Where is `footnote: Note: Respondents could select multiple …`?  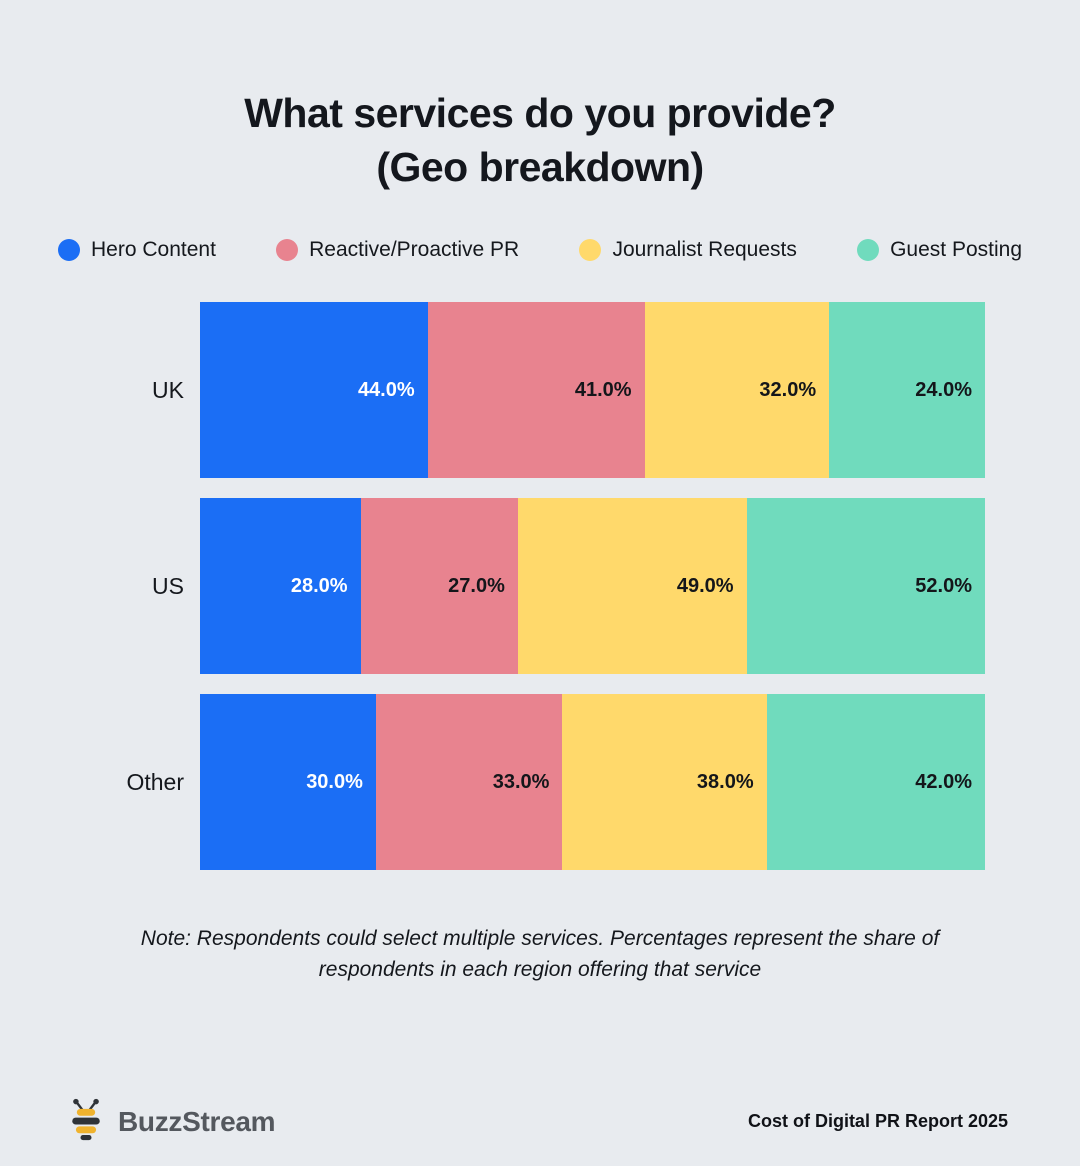
footnote: Note: Respondents could select multiple … is located at coordinates (540, 954).